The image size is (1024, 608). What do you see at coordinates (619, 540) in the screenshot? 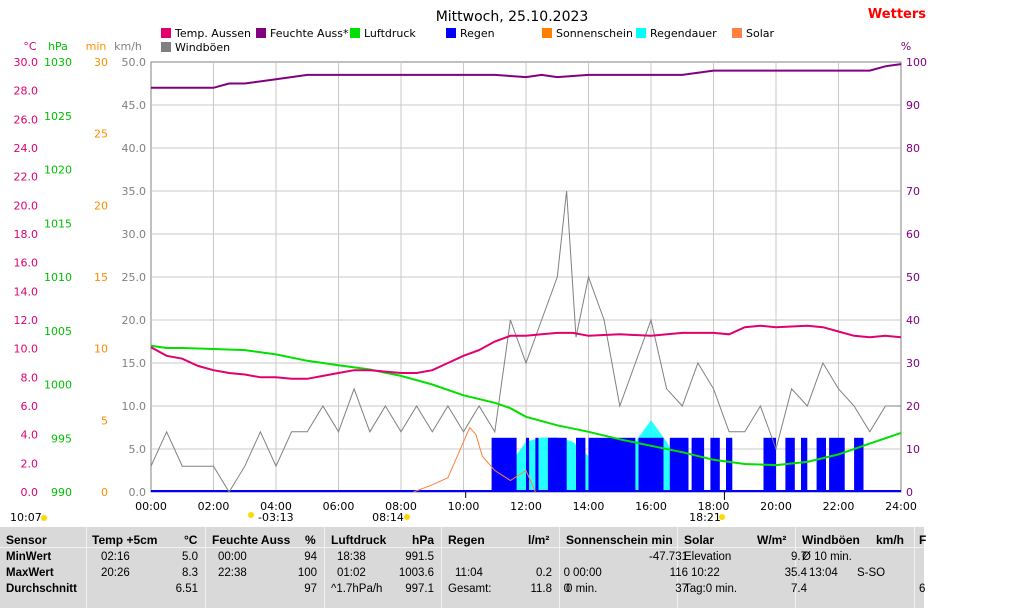
I see `header-sunshine: Sonnenschein min` at bounding box center [619, 540].